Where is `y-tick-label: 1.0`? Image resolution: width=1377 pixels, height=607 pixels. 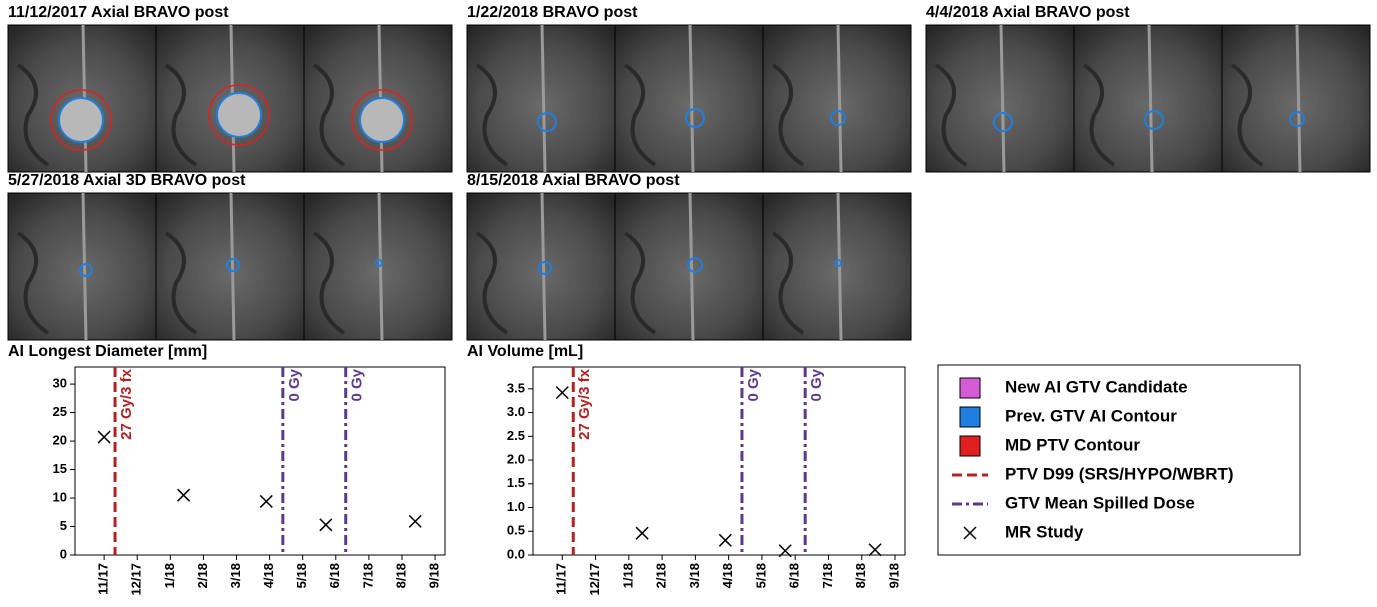
y-tick-label: 1.0 is located at coordinates (516, 506).